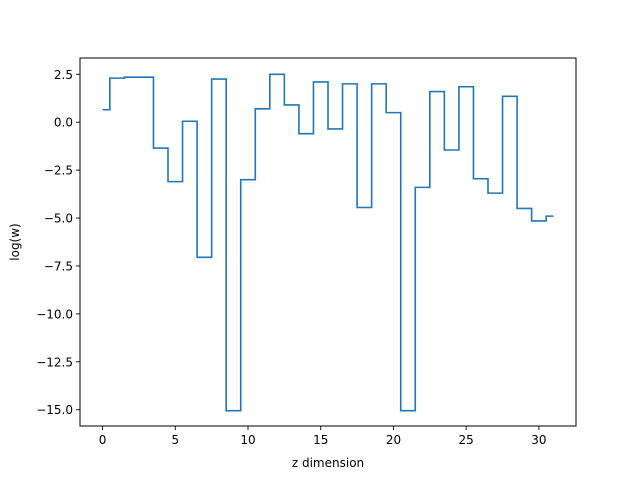 Image resolution: width=640 pixels, height=480 pixels. What do you see at coordinates (247, 440) in the screenshot?
I see `x-tick-label: 10` at bounding box center [247, 440].